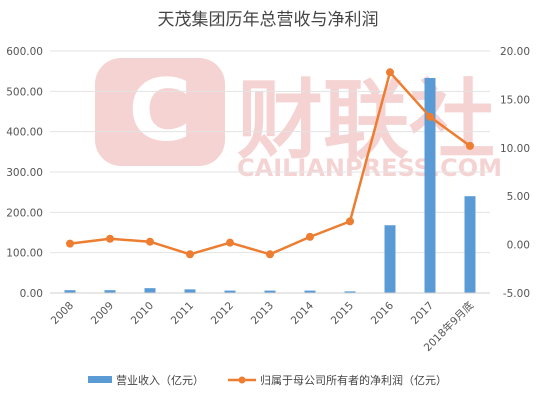  I want to click on legend-swatch-profit-marker, so click(242, 380).